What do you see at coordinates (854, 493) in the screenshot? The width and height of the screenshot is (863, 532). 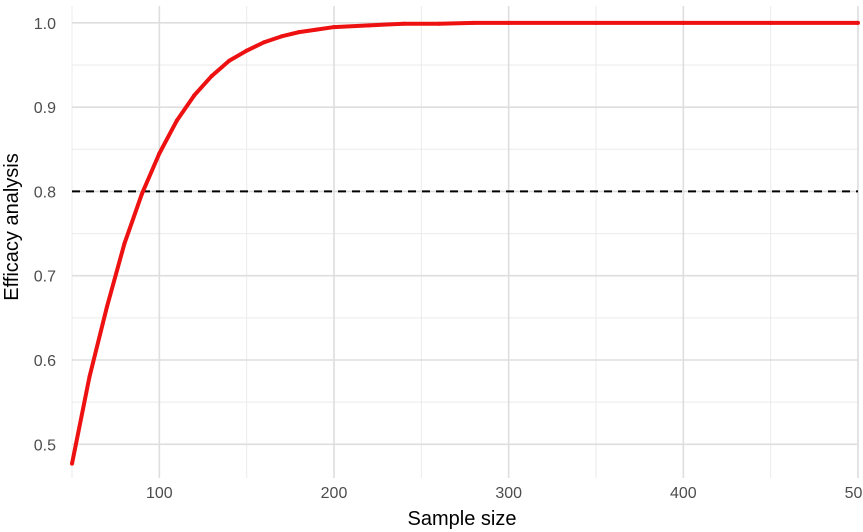 I see `x-tick-label: 500` at bounding box center [854, 493].